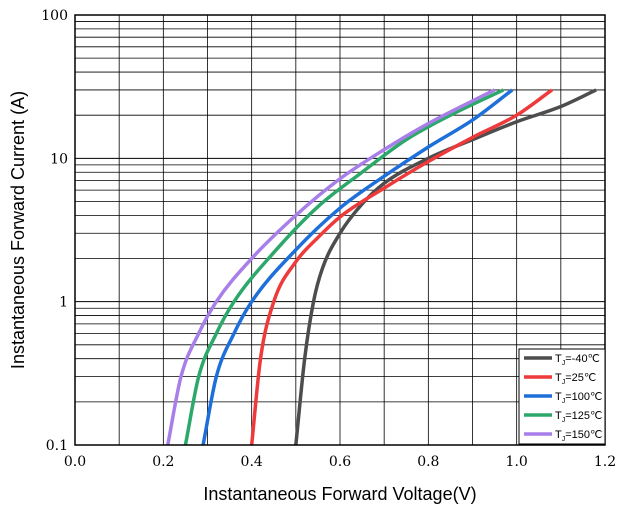  Describe the element at coordinates (578, 436) in the screenshot. I see `legend-entry: TJ=150℃` at that location.